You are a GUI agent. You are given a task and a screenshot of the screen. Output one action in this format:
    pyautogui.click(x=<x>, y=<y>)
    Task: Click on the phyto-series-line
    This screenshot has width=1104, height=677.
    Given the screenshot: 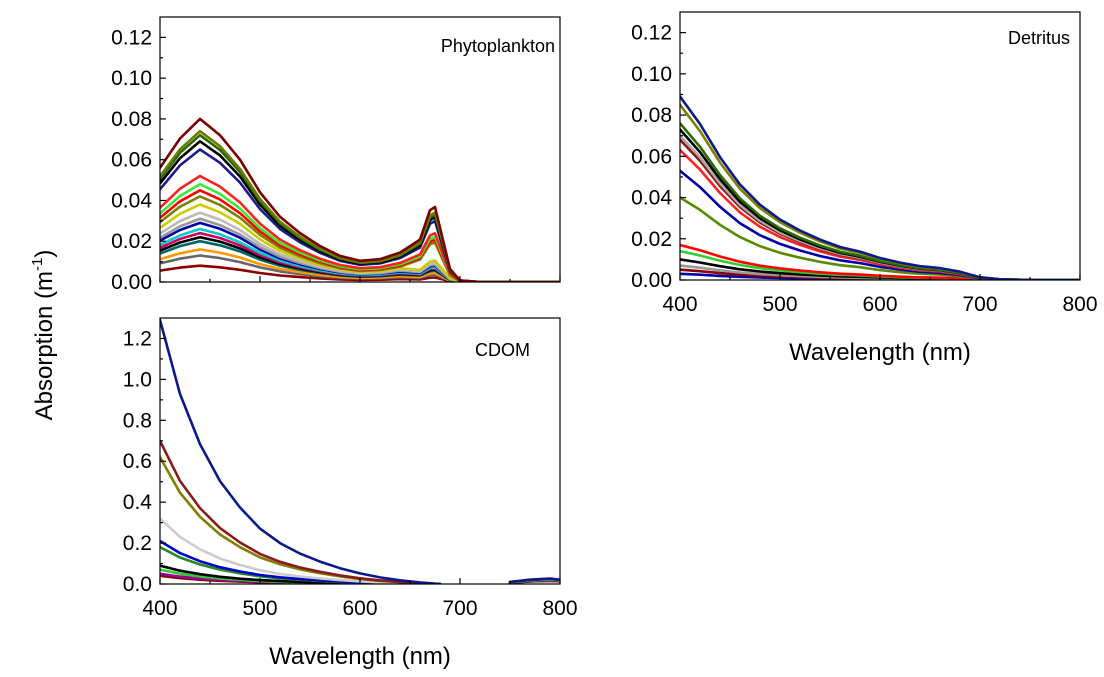 What is the action you would take?
    pyautogui.click(x=360, y=199)
    